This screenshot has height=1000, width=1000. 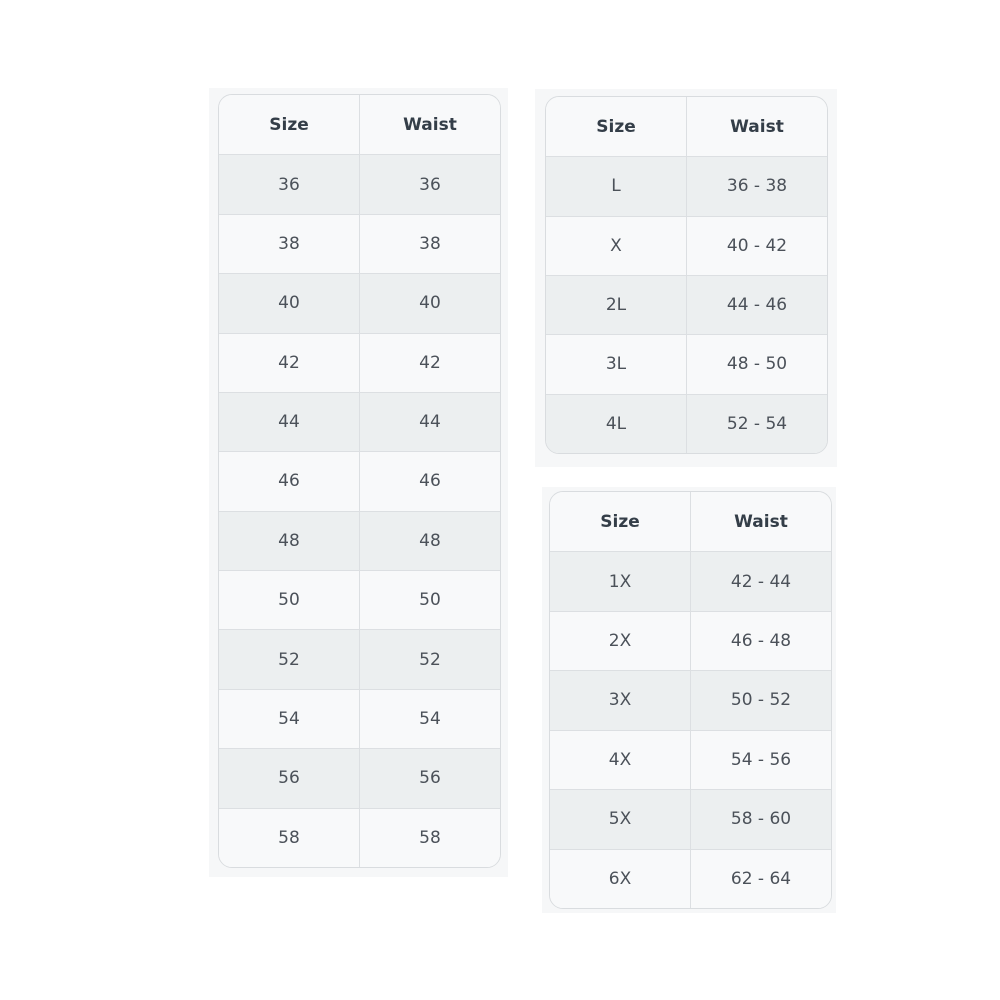 What do you see at coordinates (756, 423) in the screenshot?
I see `waist-cell: 52 - 54` at bounding box center [756, 423].